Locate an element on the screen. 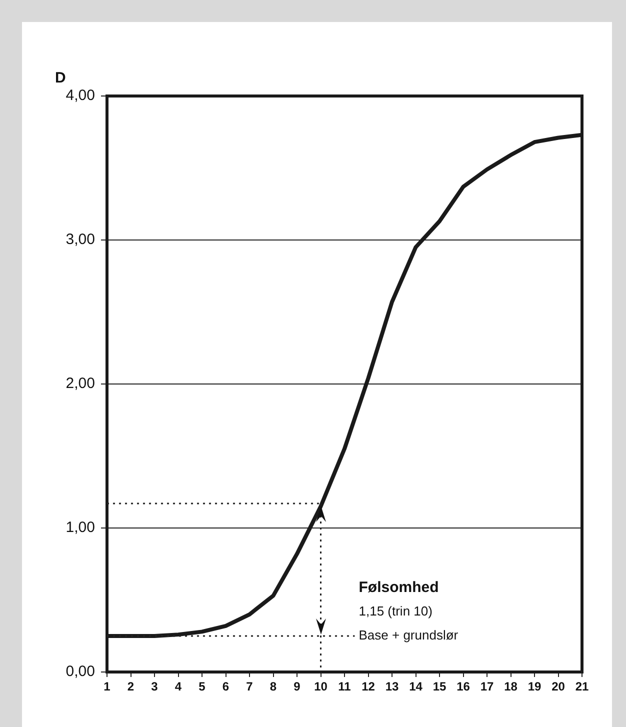  y-axis-title: D is located at coordinates (60, 78).